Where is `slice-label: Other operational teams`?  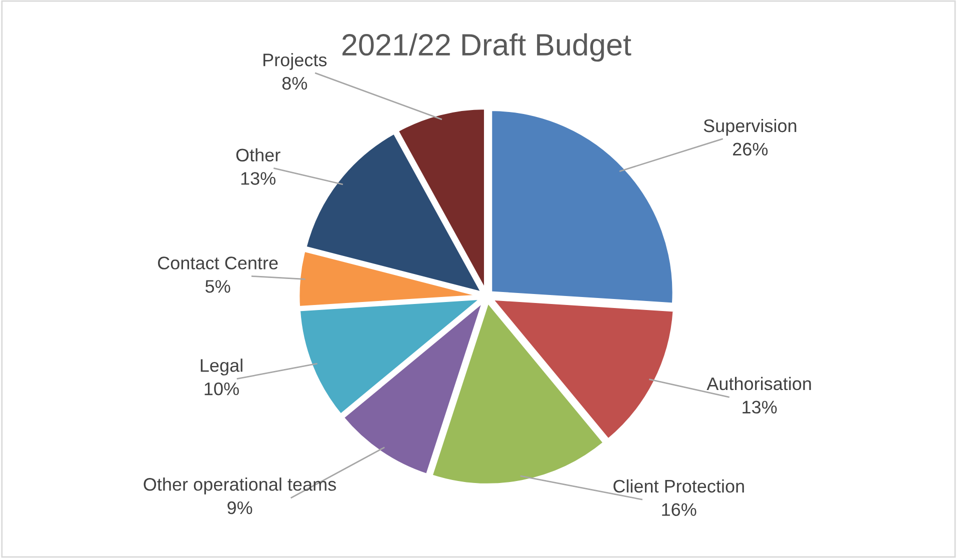
slice-label: Other operational teams is located at coordinates (240, 486).